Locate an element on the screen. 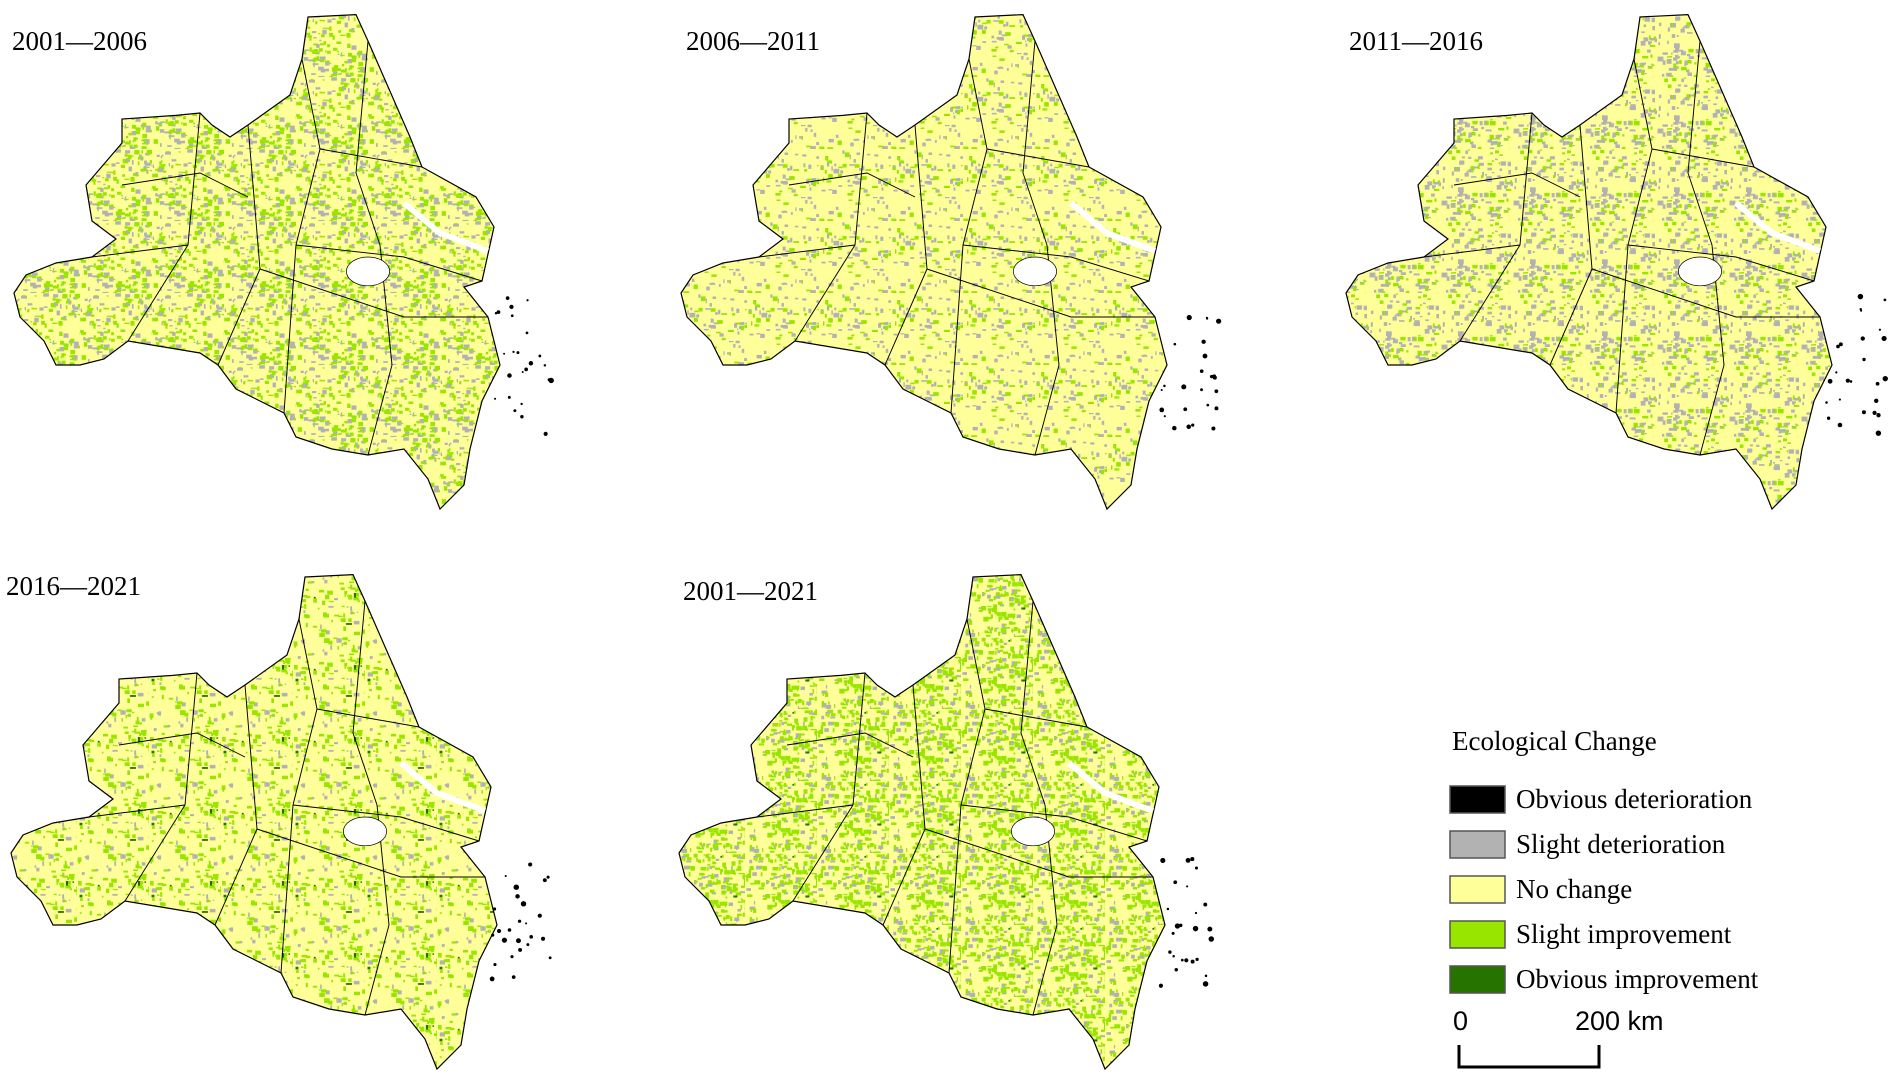 The height and width of the screenshot is (1080, 1902). county-boundaries is located at coordinates (957, 248).